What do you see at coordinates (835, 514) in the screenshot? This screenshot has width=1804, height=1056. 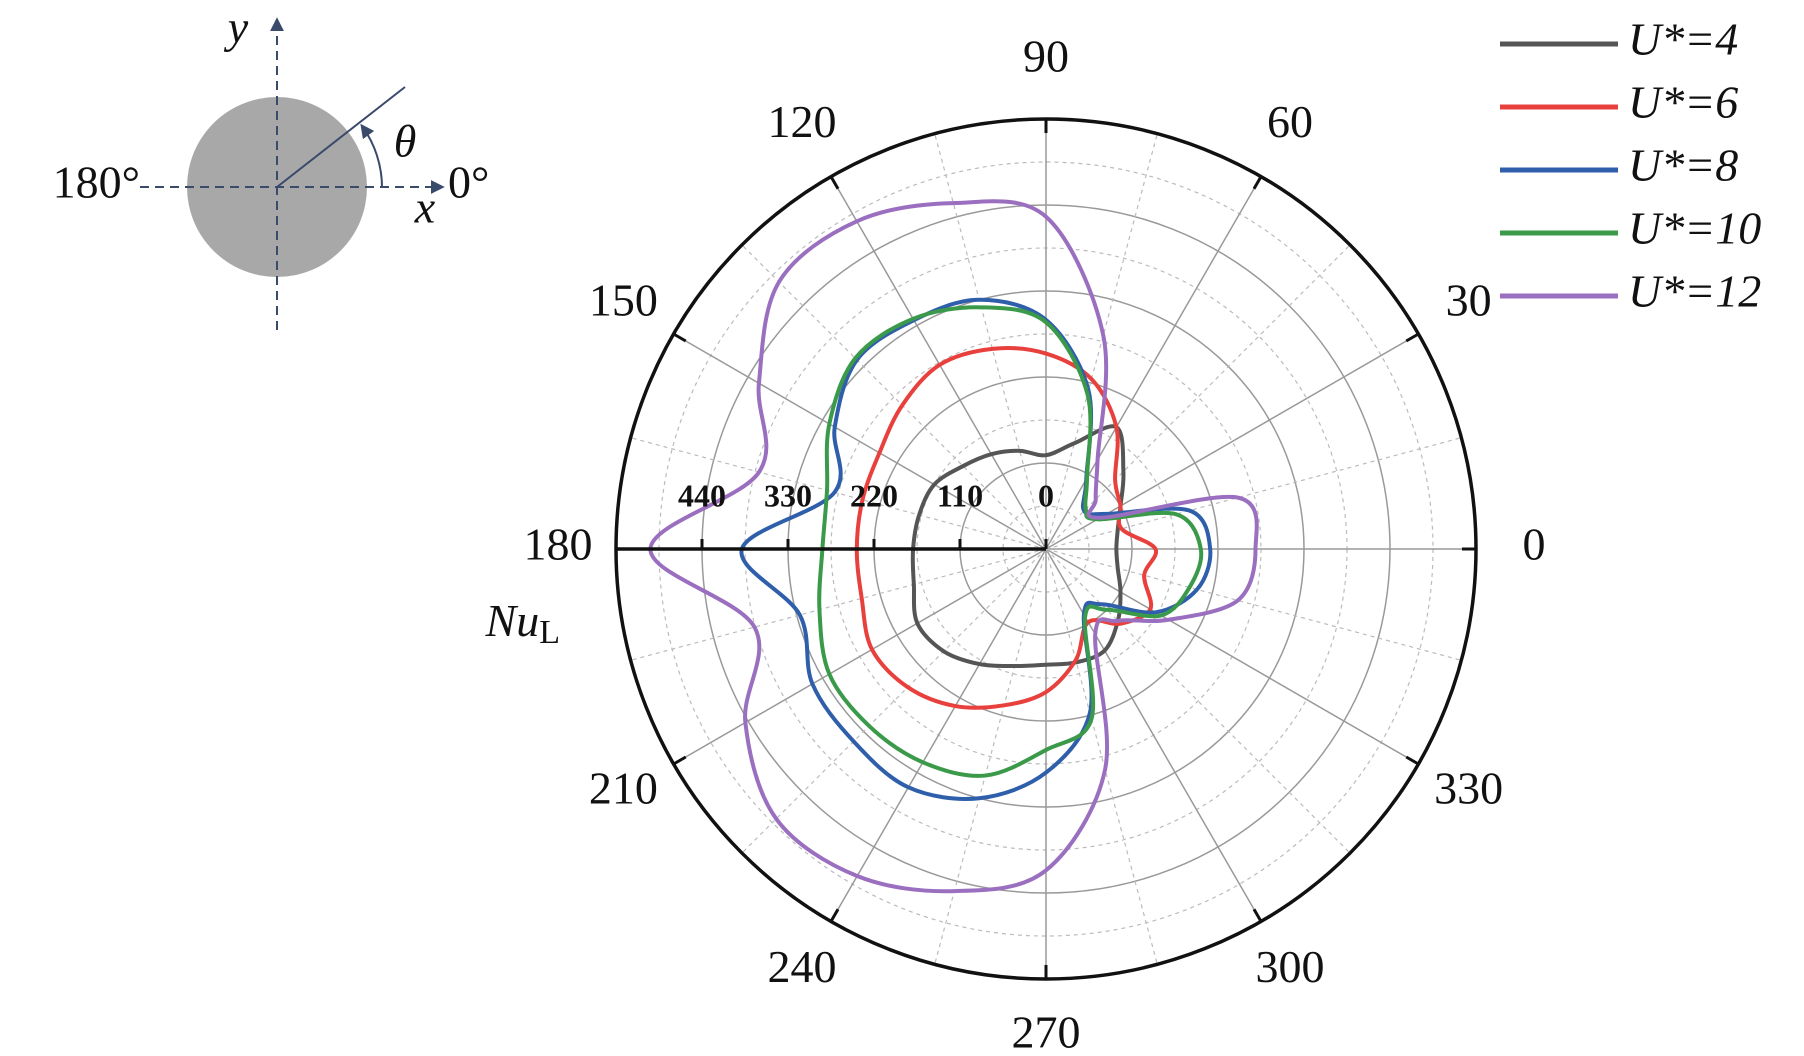 I see `radial-axis: 0 110 220 330 440` at bounding box center [835, 514].